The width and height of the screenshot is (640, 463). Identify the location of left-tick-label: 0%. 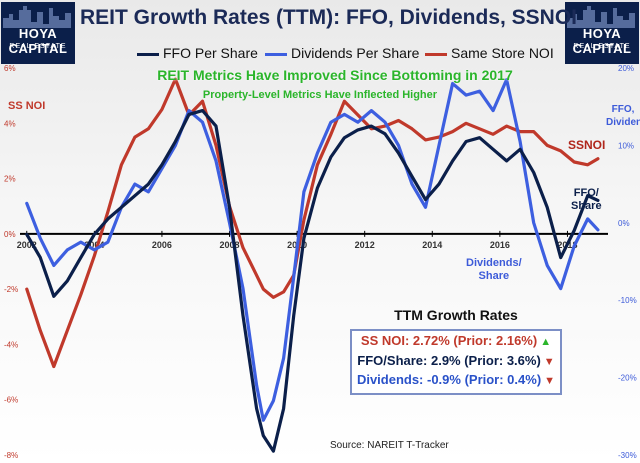
(10, 234).